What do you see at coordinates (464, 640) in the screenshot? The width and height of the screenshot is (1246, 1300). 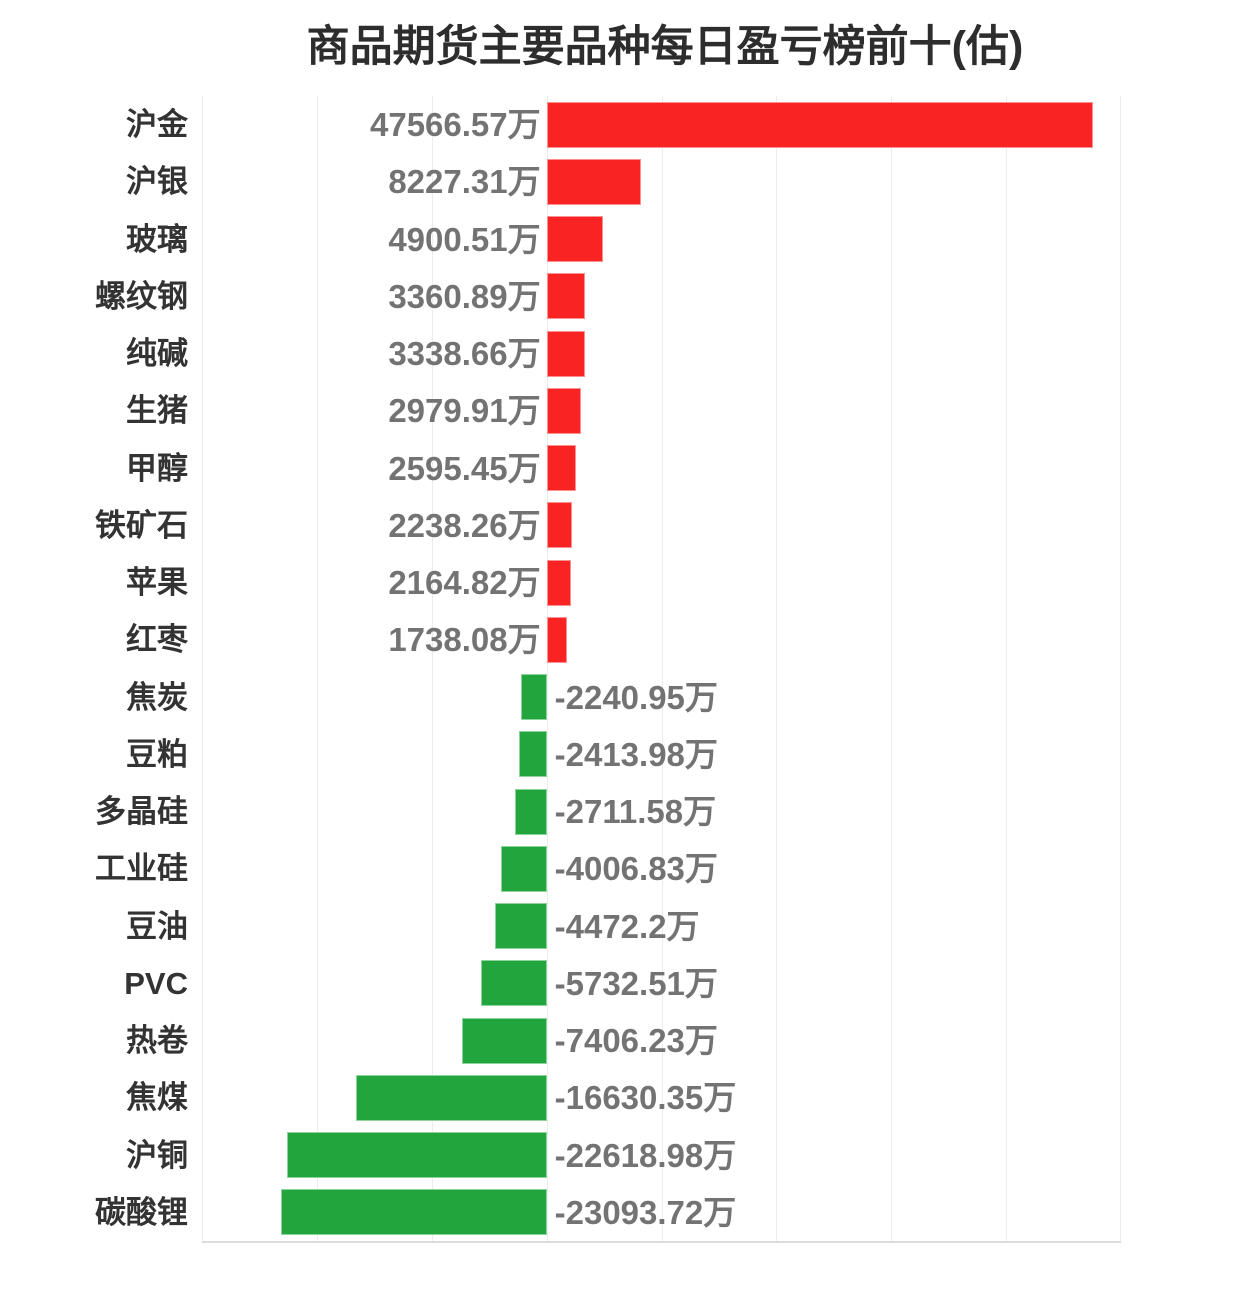 I see `value-label: 1738.08万` at bounding box center [464, 640].